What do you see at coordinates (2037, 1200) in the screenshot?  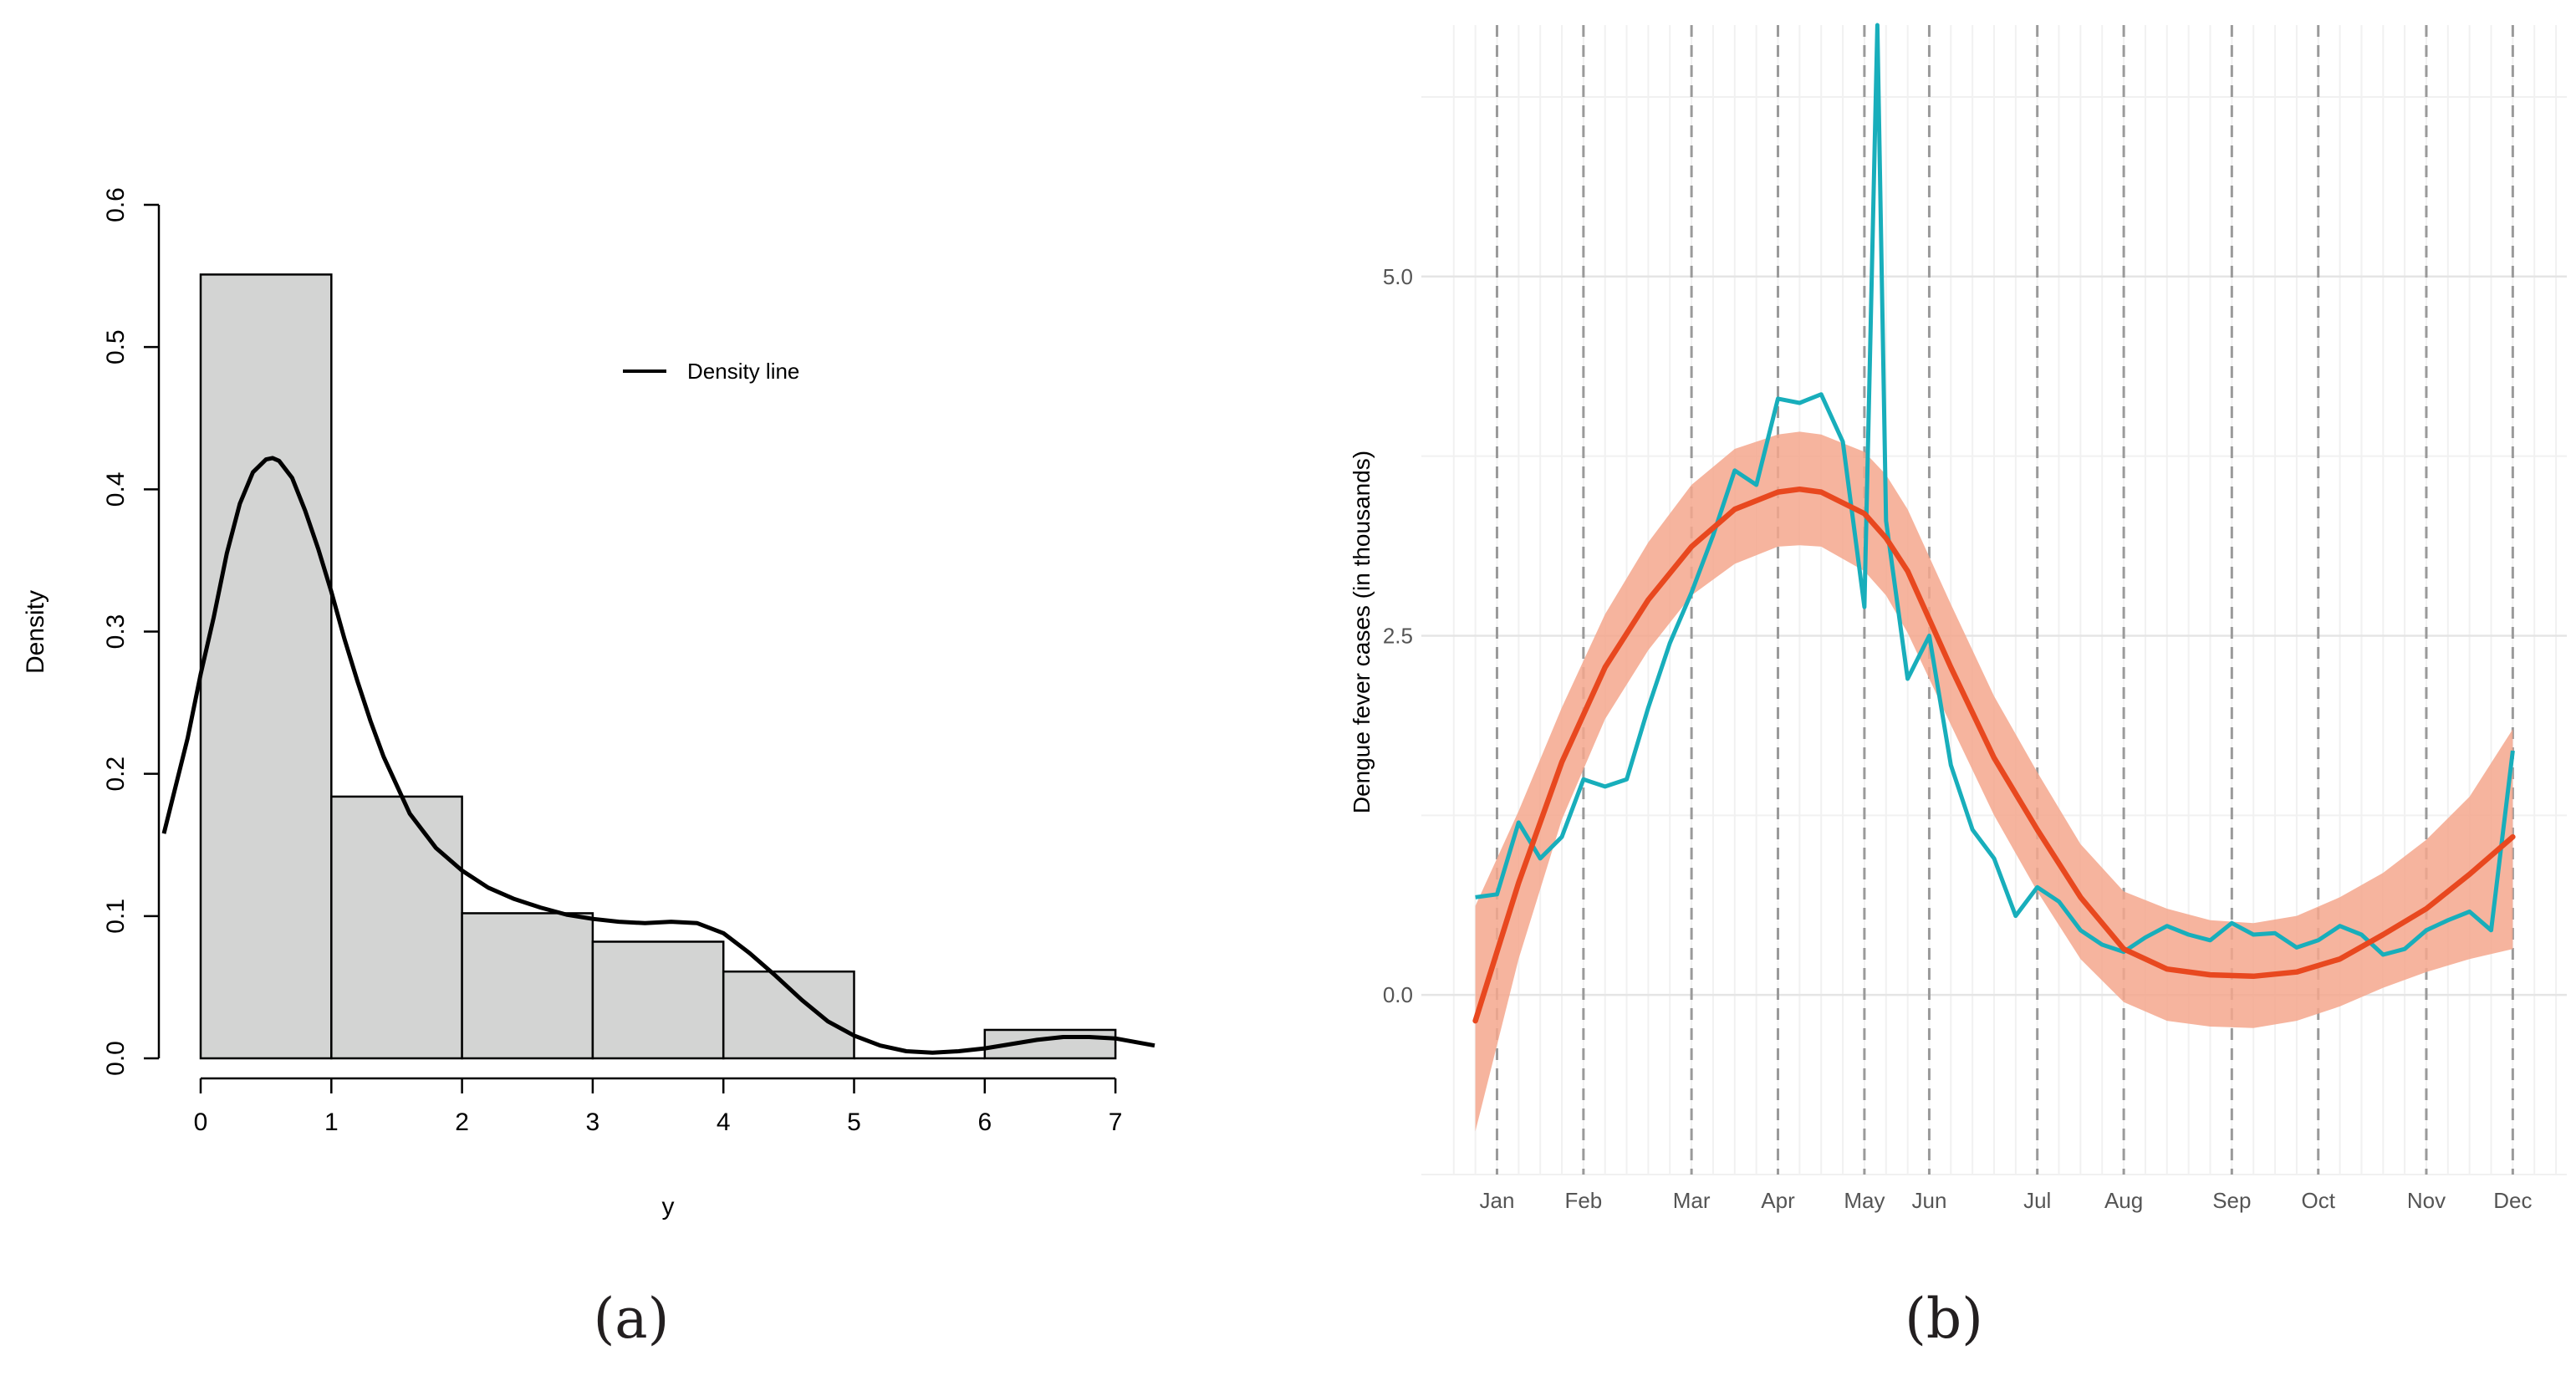 I see `month-label-jul: Jul` at bounding box center [2037, 1200].